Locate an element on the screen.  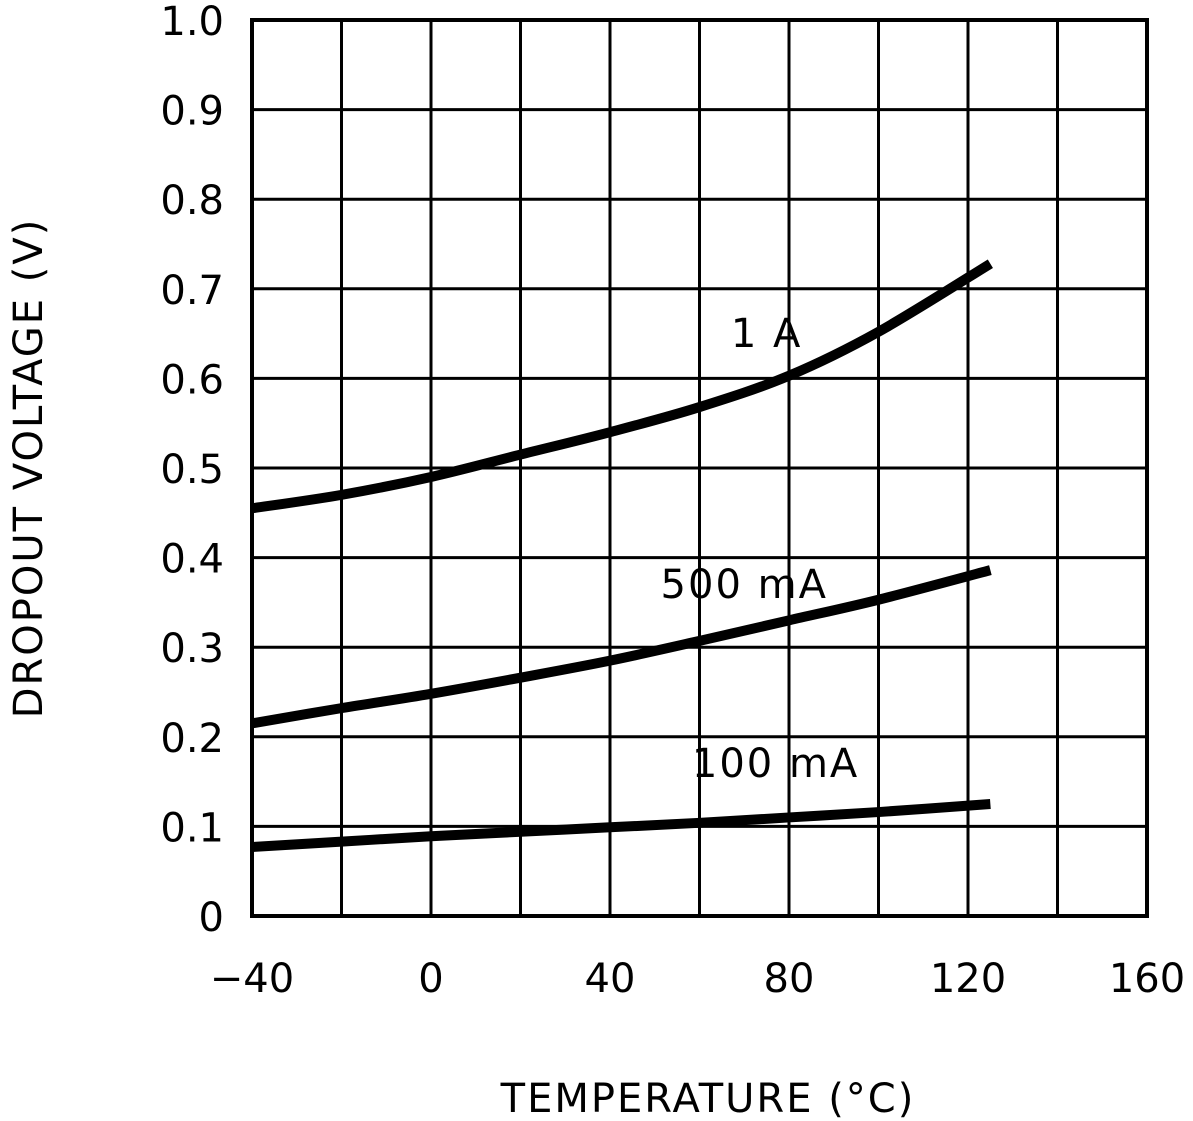
y-tick-label: 0.8 is located at coordinates (192, 201).